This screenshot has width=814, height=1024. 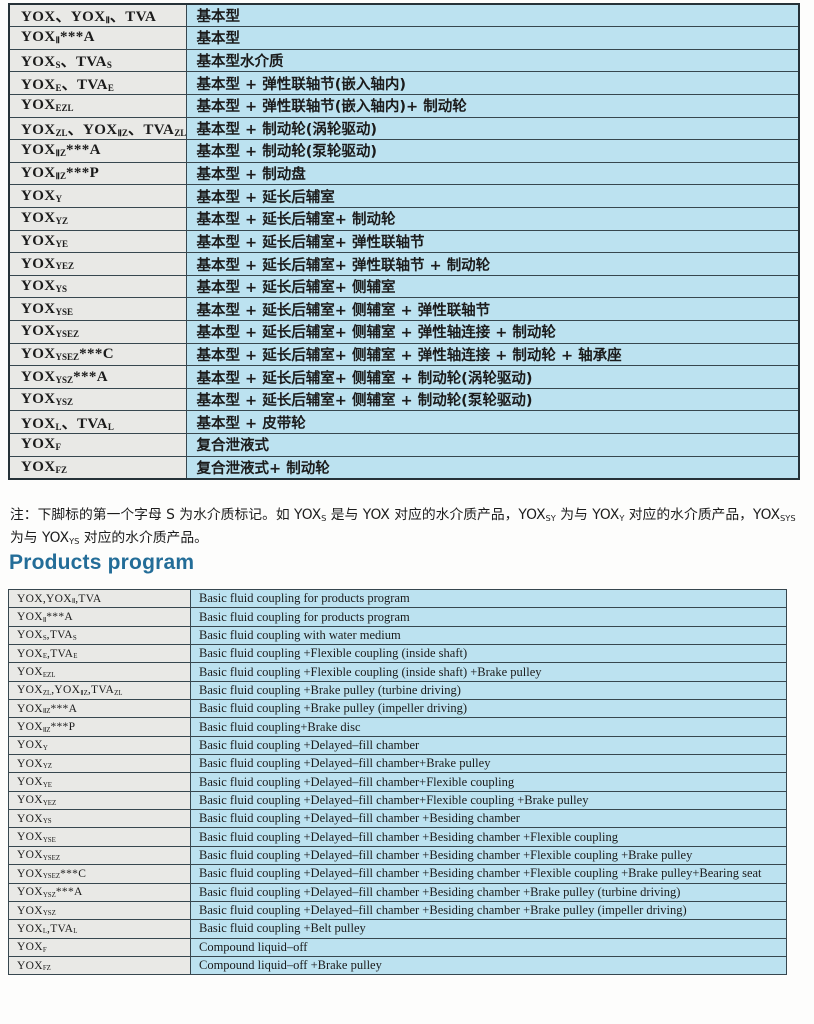 I want to click on model-description-cell: 基本型 + 延长后辅室+ 制动轮, so click(x=492, y=218).